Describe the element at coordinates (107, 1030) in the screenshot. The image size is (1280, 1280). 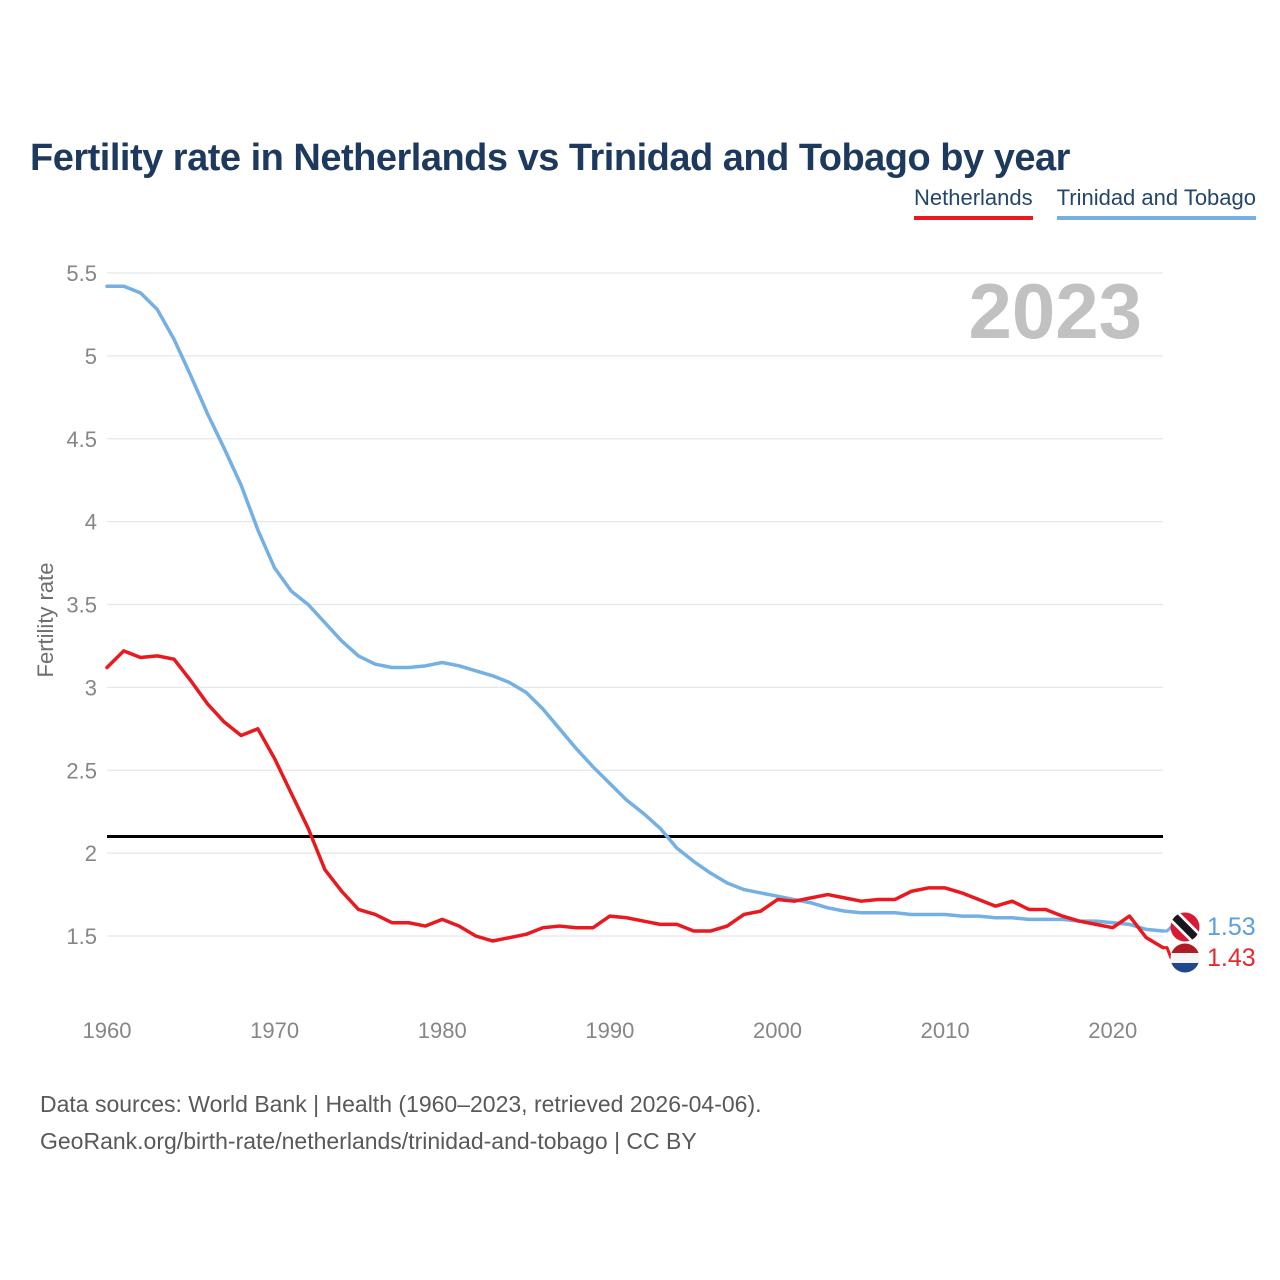
I see `svg-text: 1960` at that location.